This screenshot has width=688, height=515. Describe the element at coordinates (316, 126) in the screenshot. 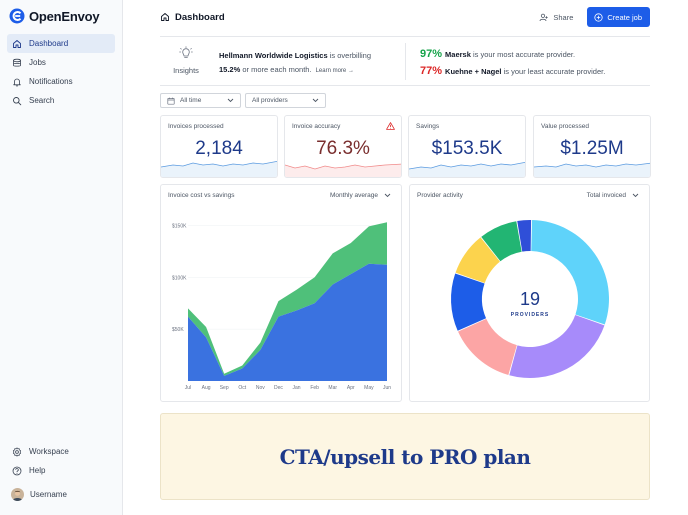

I see `kpi-label: Invoice accuracy` at that location.